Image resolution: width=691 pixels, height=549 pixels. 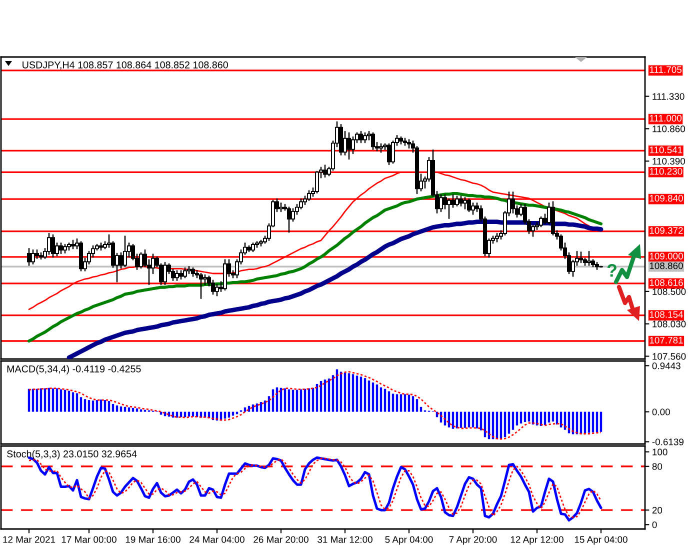 What do you see at coordinates (473, 540) in the screenshot?
I see `x-tick-label: 7 Apr 20:00` at bounding box center [473, 540].